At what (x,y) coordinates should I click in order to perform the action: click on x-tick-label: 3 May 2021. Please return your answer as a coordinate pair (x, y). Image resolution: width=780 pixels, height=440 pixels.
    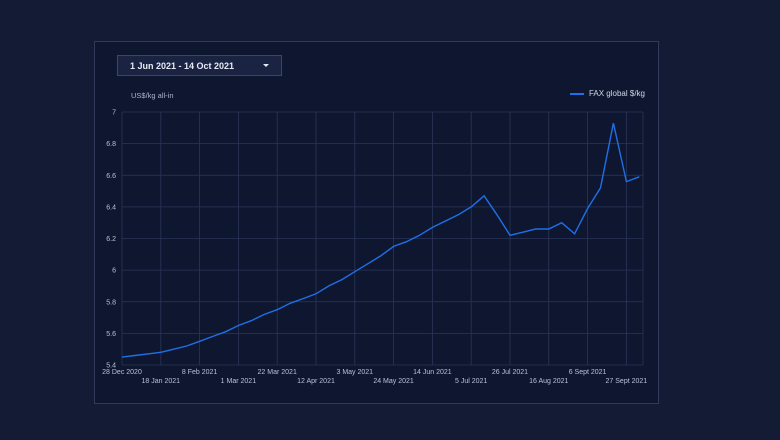
    Looking at the image, I should click on (354, 372).